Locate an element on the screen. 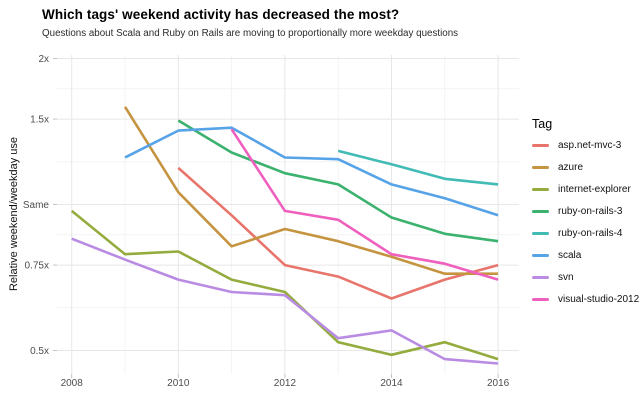 Image resolution: width=640 pixels, height=400 pixels. legend-item-azure: azure is located at coordinates (585, 167).